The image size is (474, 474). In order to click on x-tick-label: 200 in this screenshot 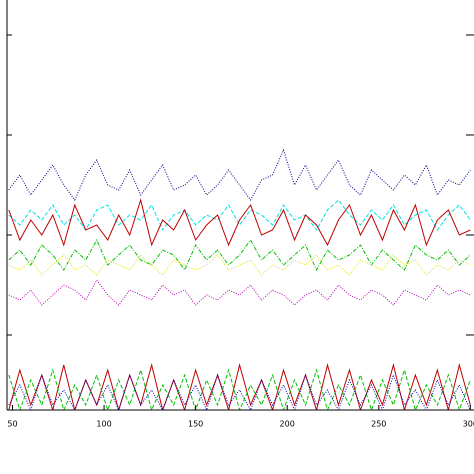, I will do `click(287, 424)`.